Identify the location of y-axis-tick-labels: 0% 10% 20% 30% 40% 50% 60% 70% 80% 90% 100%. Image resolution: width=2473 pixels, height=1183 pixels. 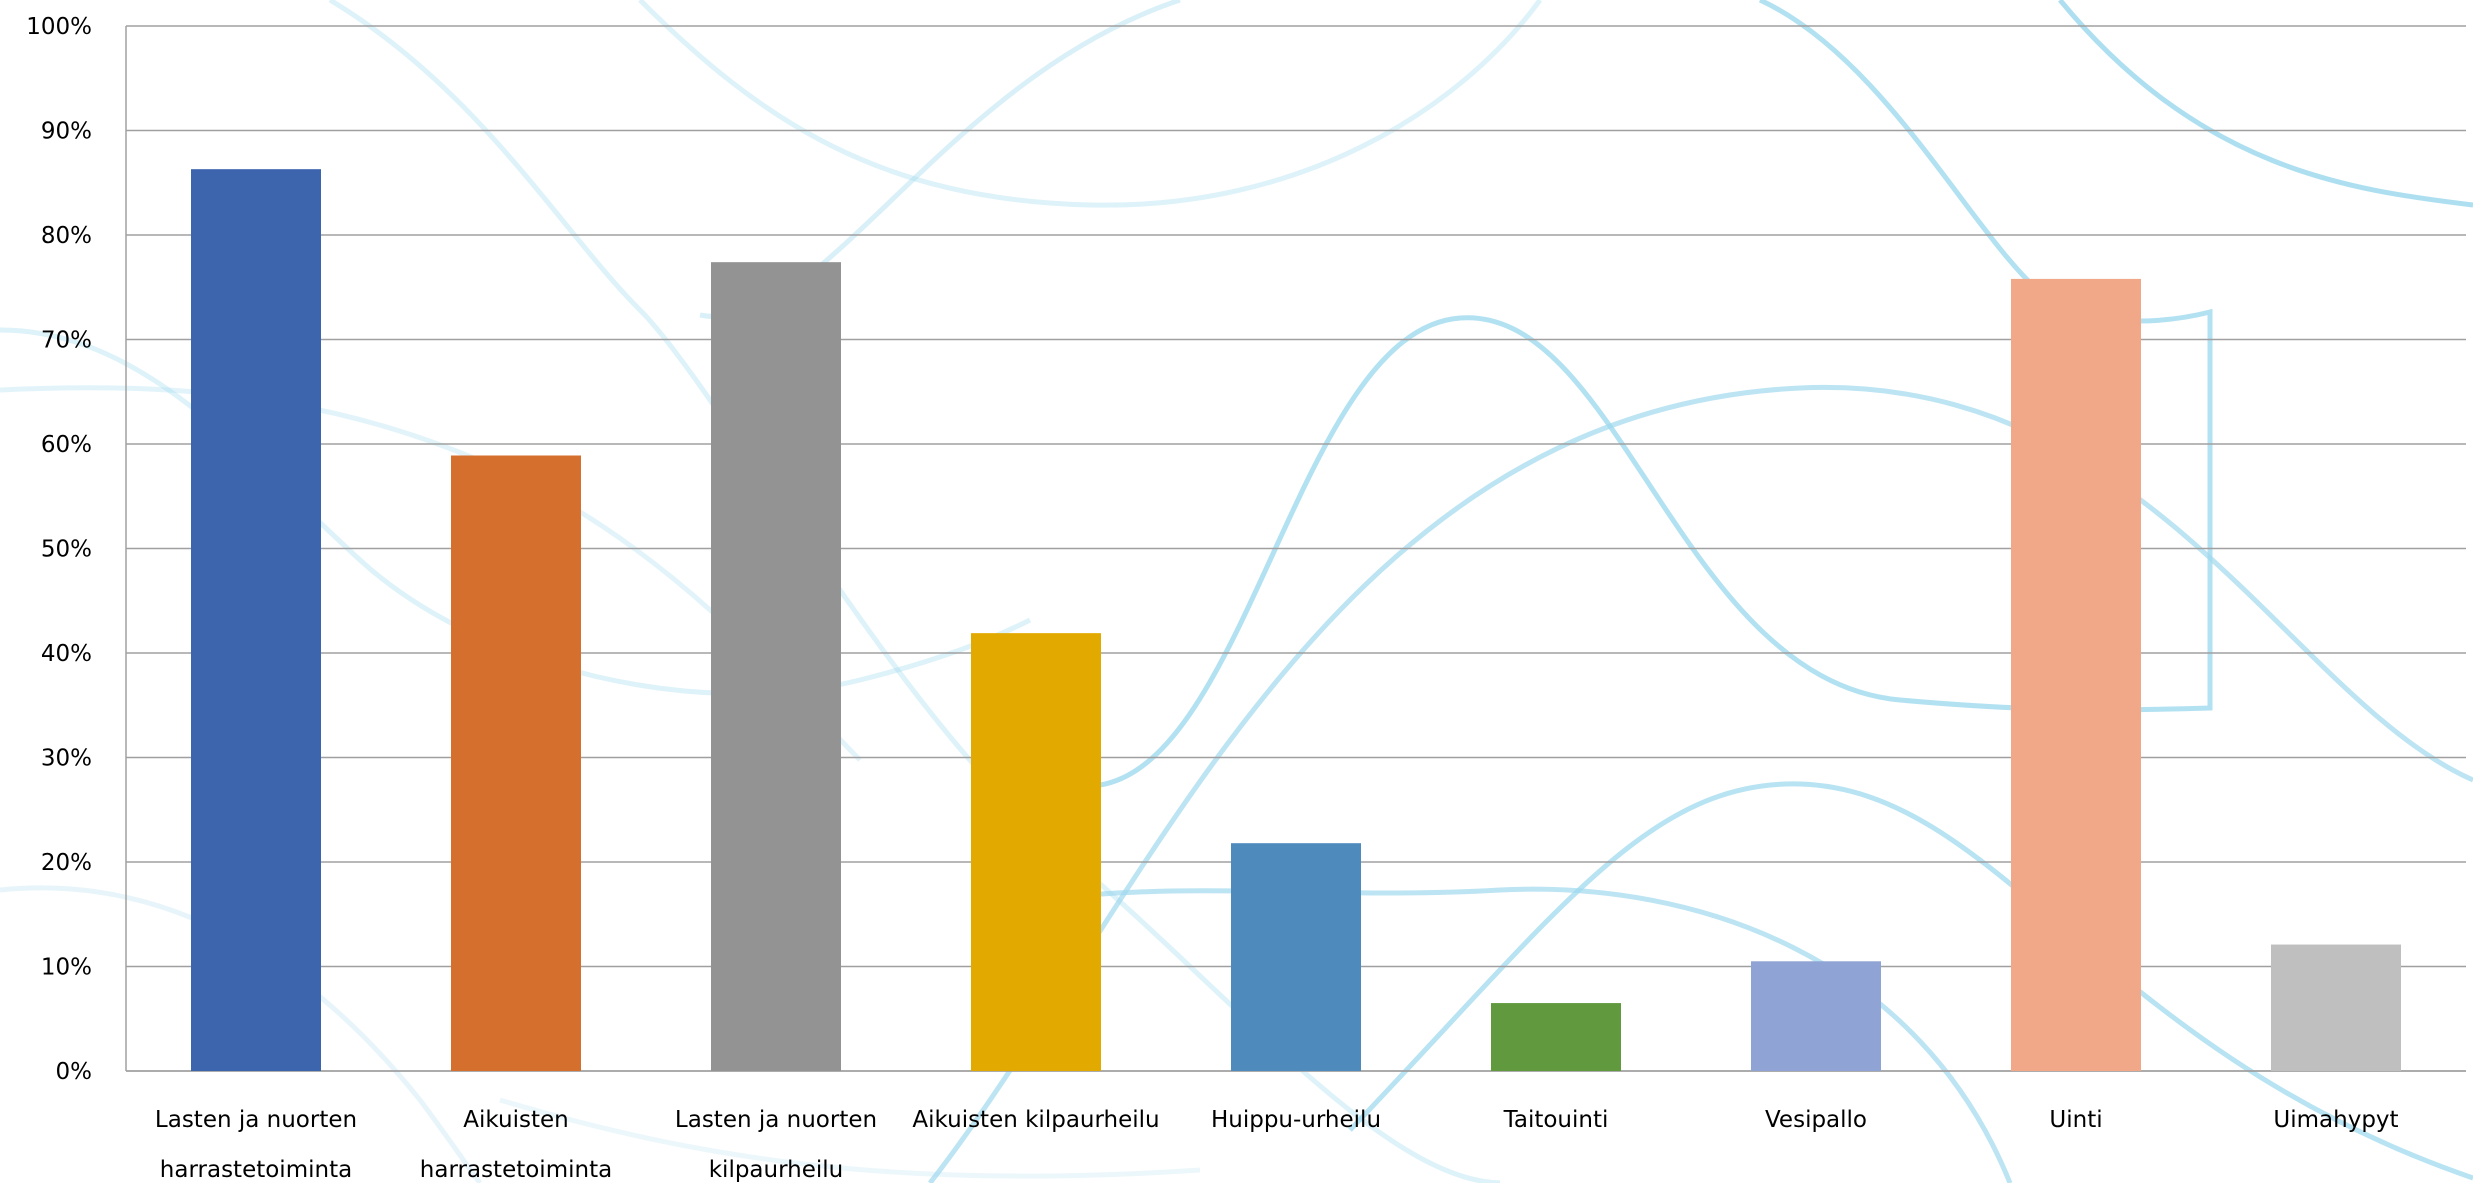
(59, 549).